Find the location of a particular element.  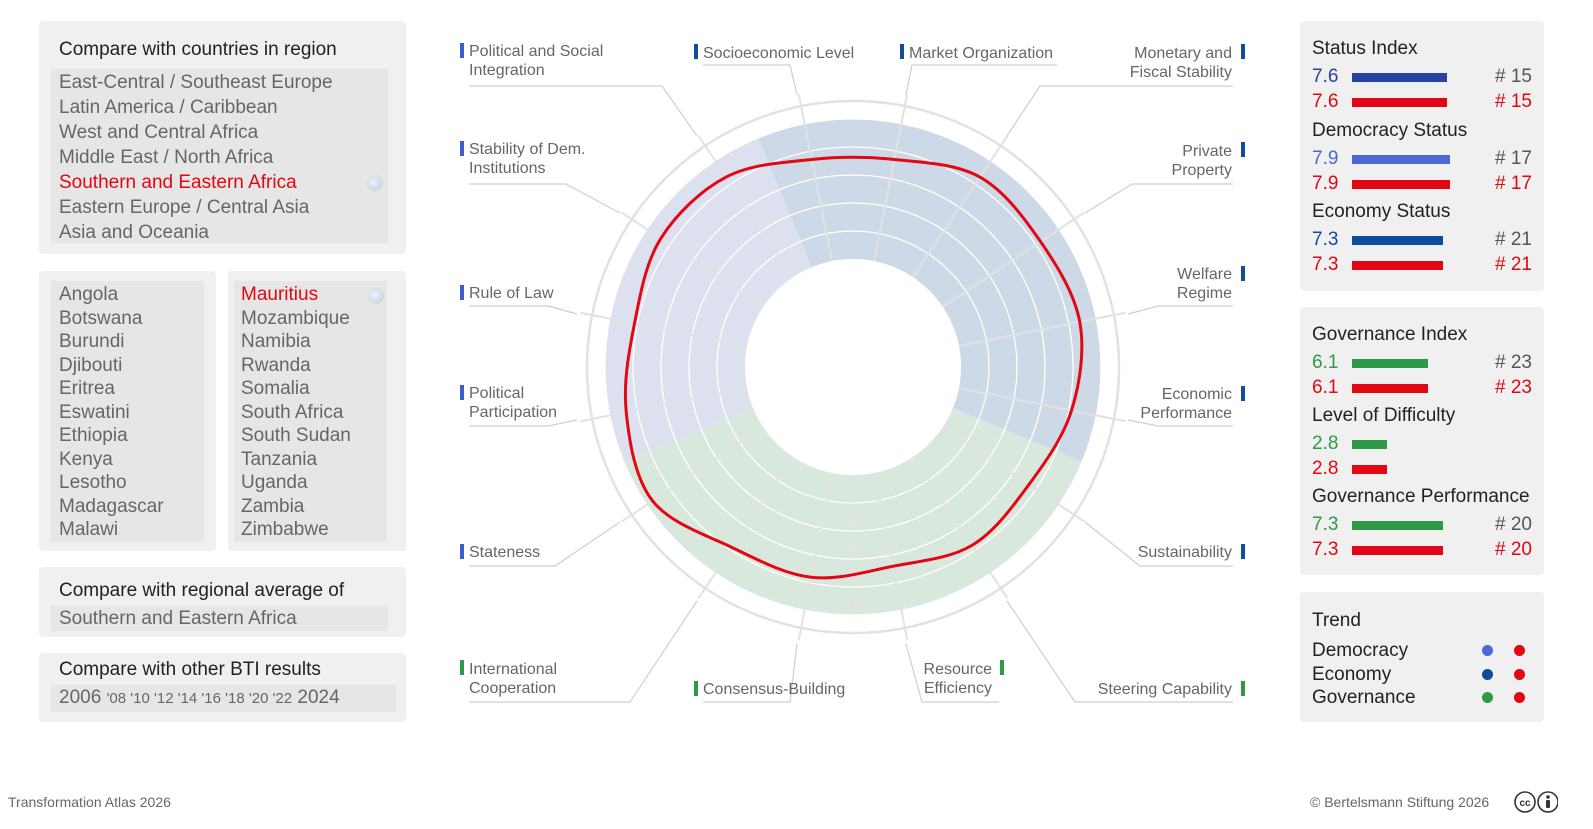

year-2024: 2024 is located at coordinates (318, 697).